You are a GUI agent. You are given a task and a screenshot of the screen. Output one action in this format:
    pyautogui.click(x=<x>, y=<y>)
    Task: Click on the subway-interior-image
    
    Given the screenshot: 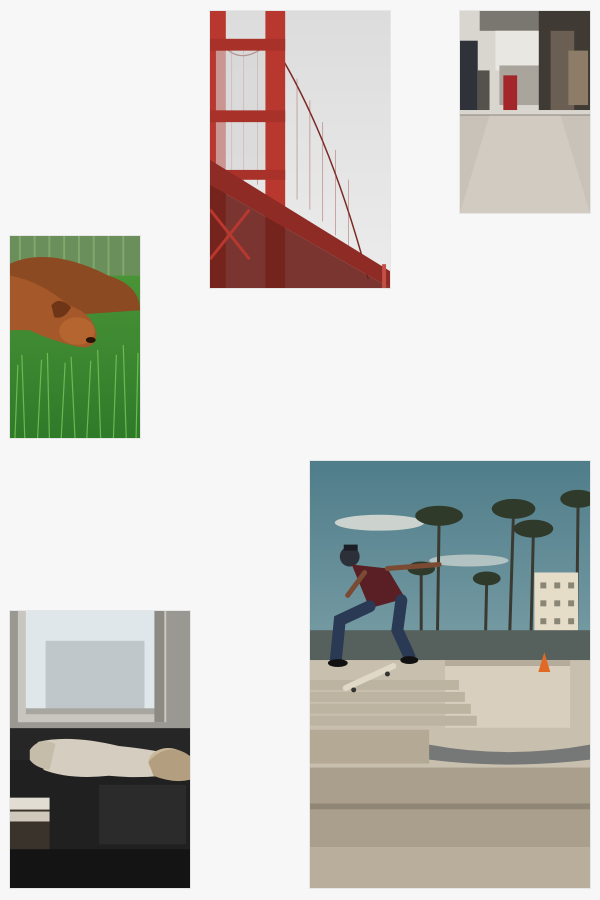 What is the action you would take?
    pyautogui.click(x=525, y=112)
    